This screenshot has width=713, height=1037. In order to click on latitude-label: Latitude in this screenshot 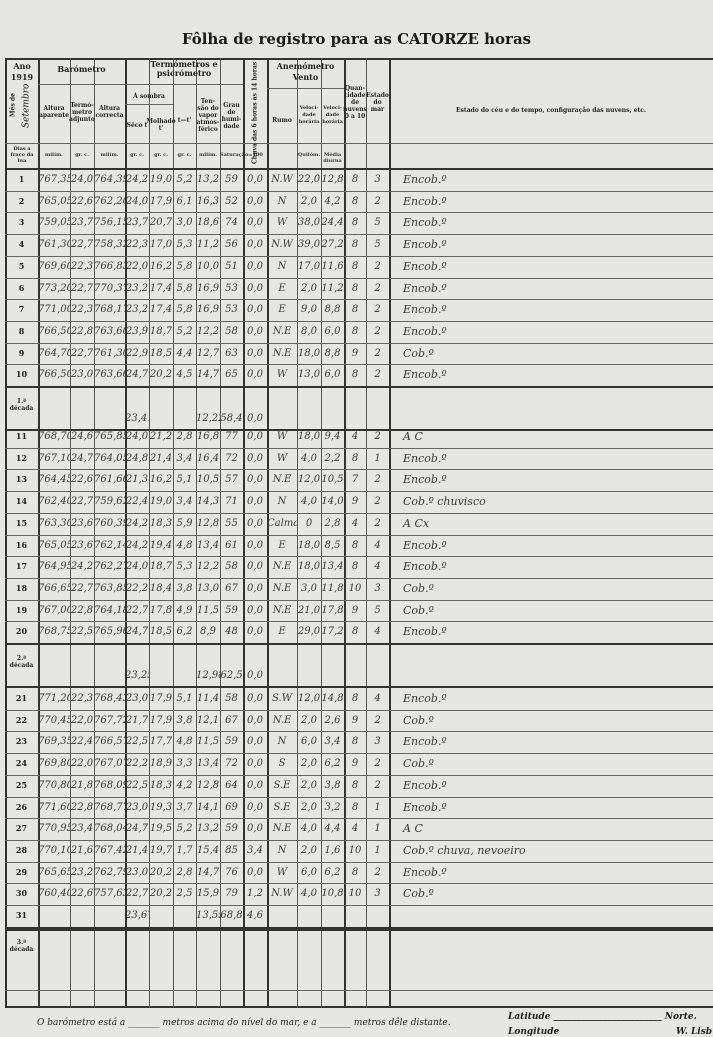, I will do `click(529, 1017)`.